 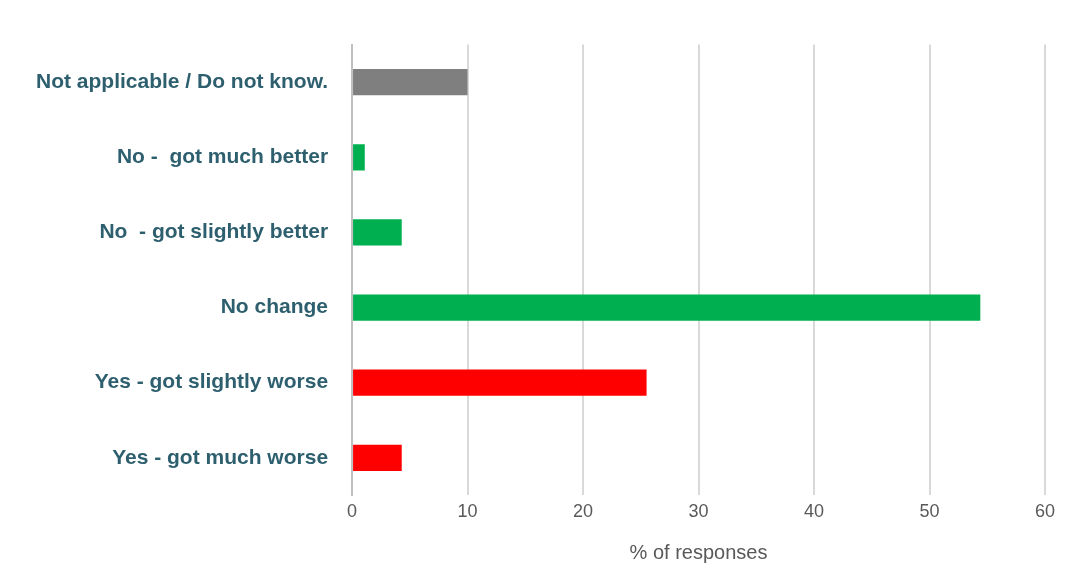 What do you see at coordinates (214, 231) in the screenshot?
I see `y-tick-label: No - got slightly better` at bounding box center [214, 231].